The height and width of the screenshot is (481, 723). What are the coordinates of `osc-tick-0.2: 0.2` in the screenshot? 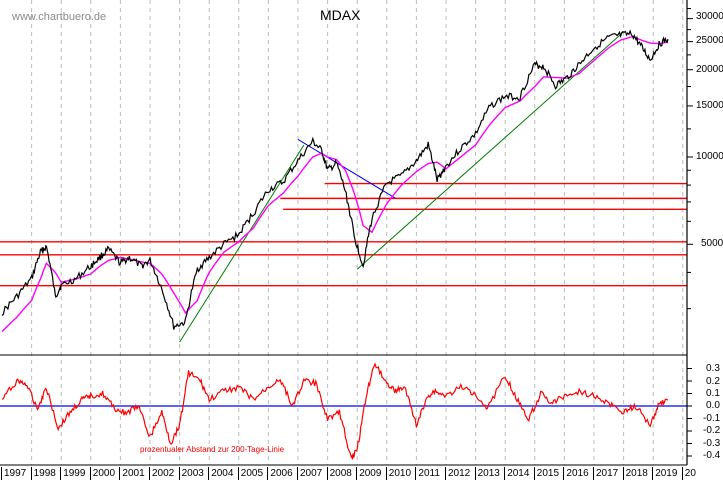 It's located at (713, 381).